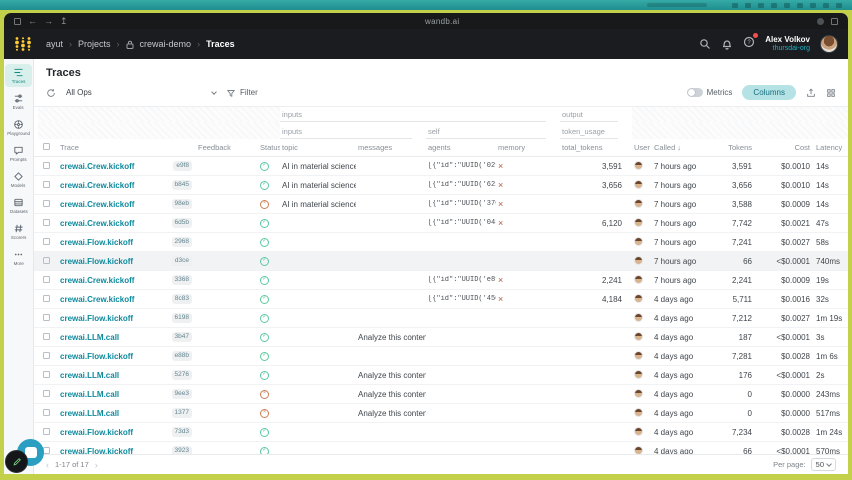  Describe the element at coordinates (96, 464) in the screenshot. I see `next-page-icon: ›` at that location.